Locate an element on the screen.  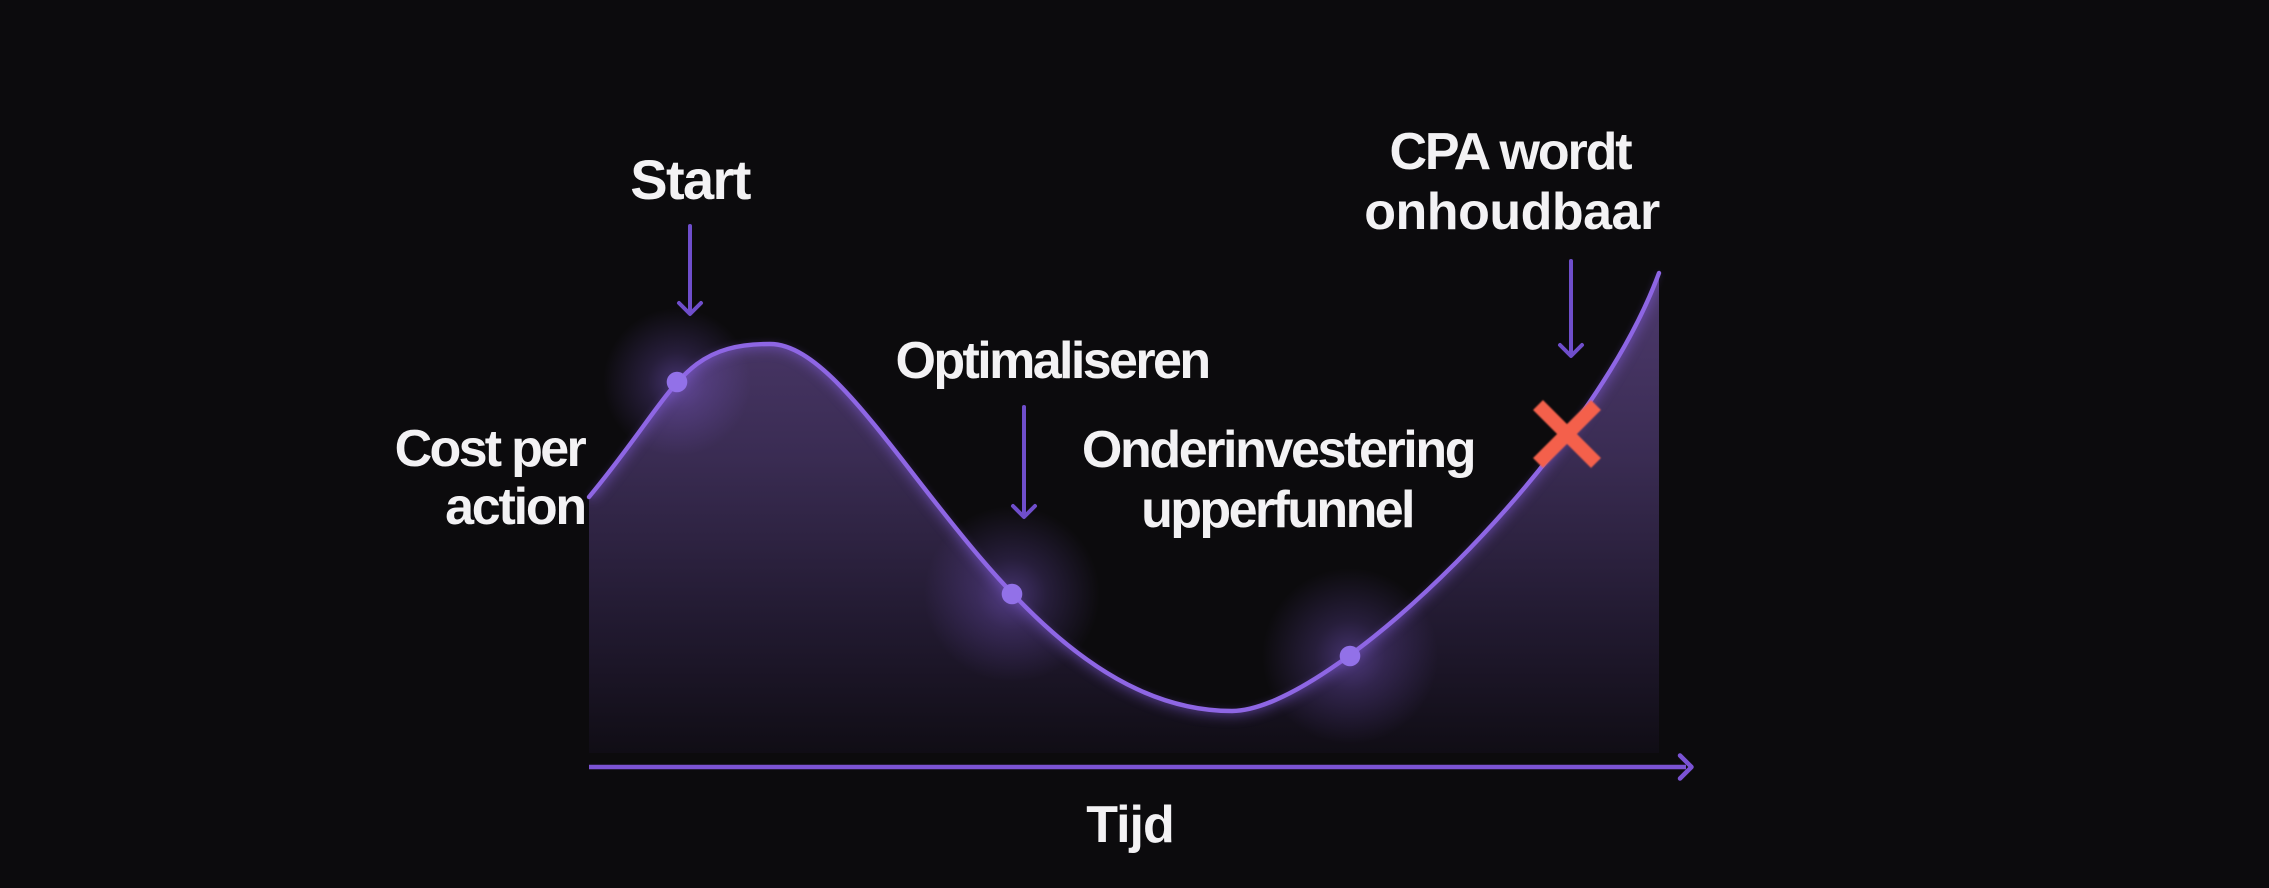
svg-text: Start is located at coordinates (690, 179).